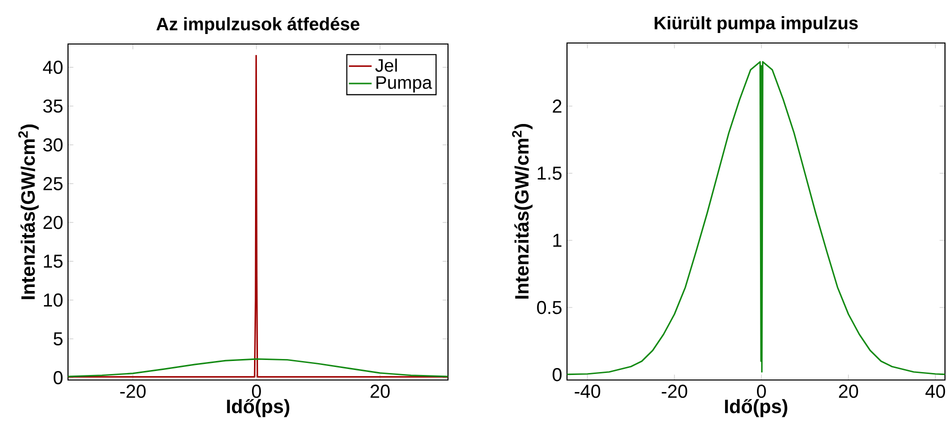 This screenshot has width=947, height=427. What do you see at coordinates (52, 67) in the screenshot?
I see `y-tick-label: 40` at bounding box center [52, 67].